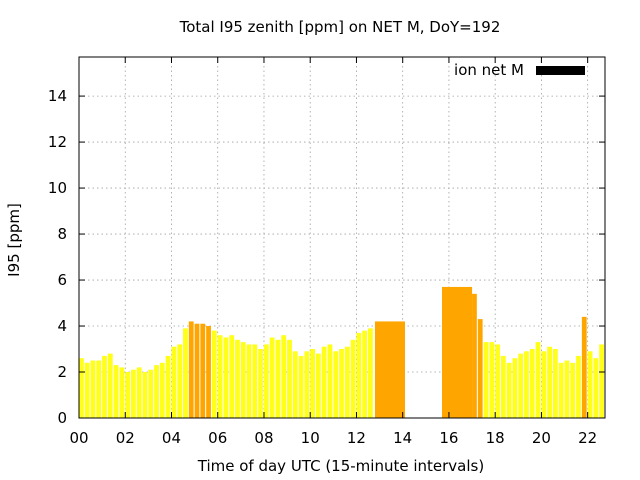 The width and height of the screenshot is (640, 480). Describe the element at coordinates (125, 438) in the screenshot. I see `x-tick-label: 02` at that location.